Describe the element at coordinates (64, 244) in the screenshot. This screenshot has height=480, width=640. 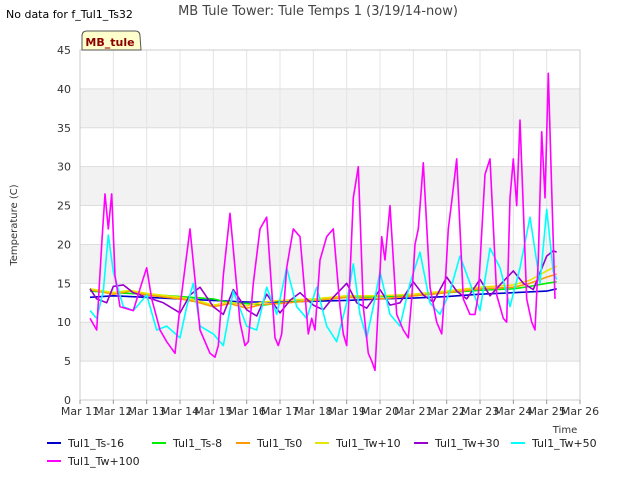
I see `y-tick-label: 20` at that location.